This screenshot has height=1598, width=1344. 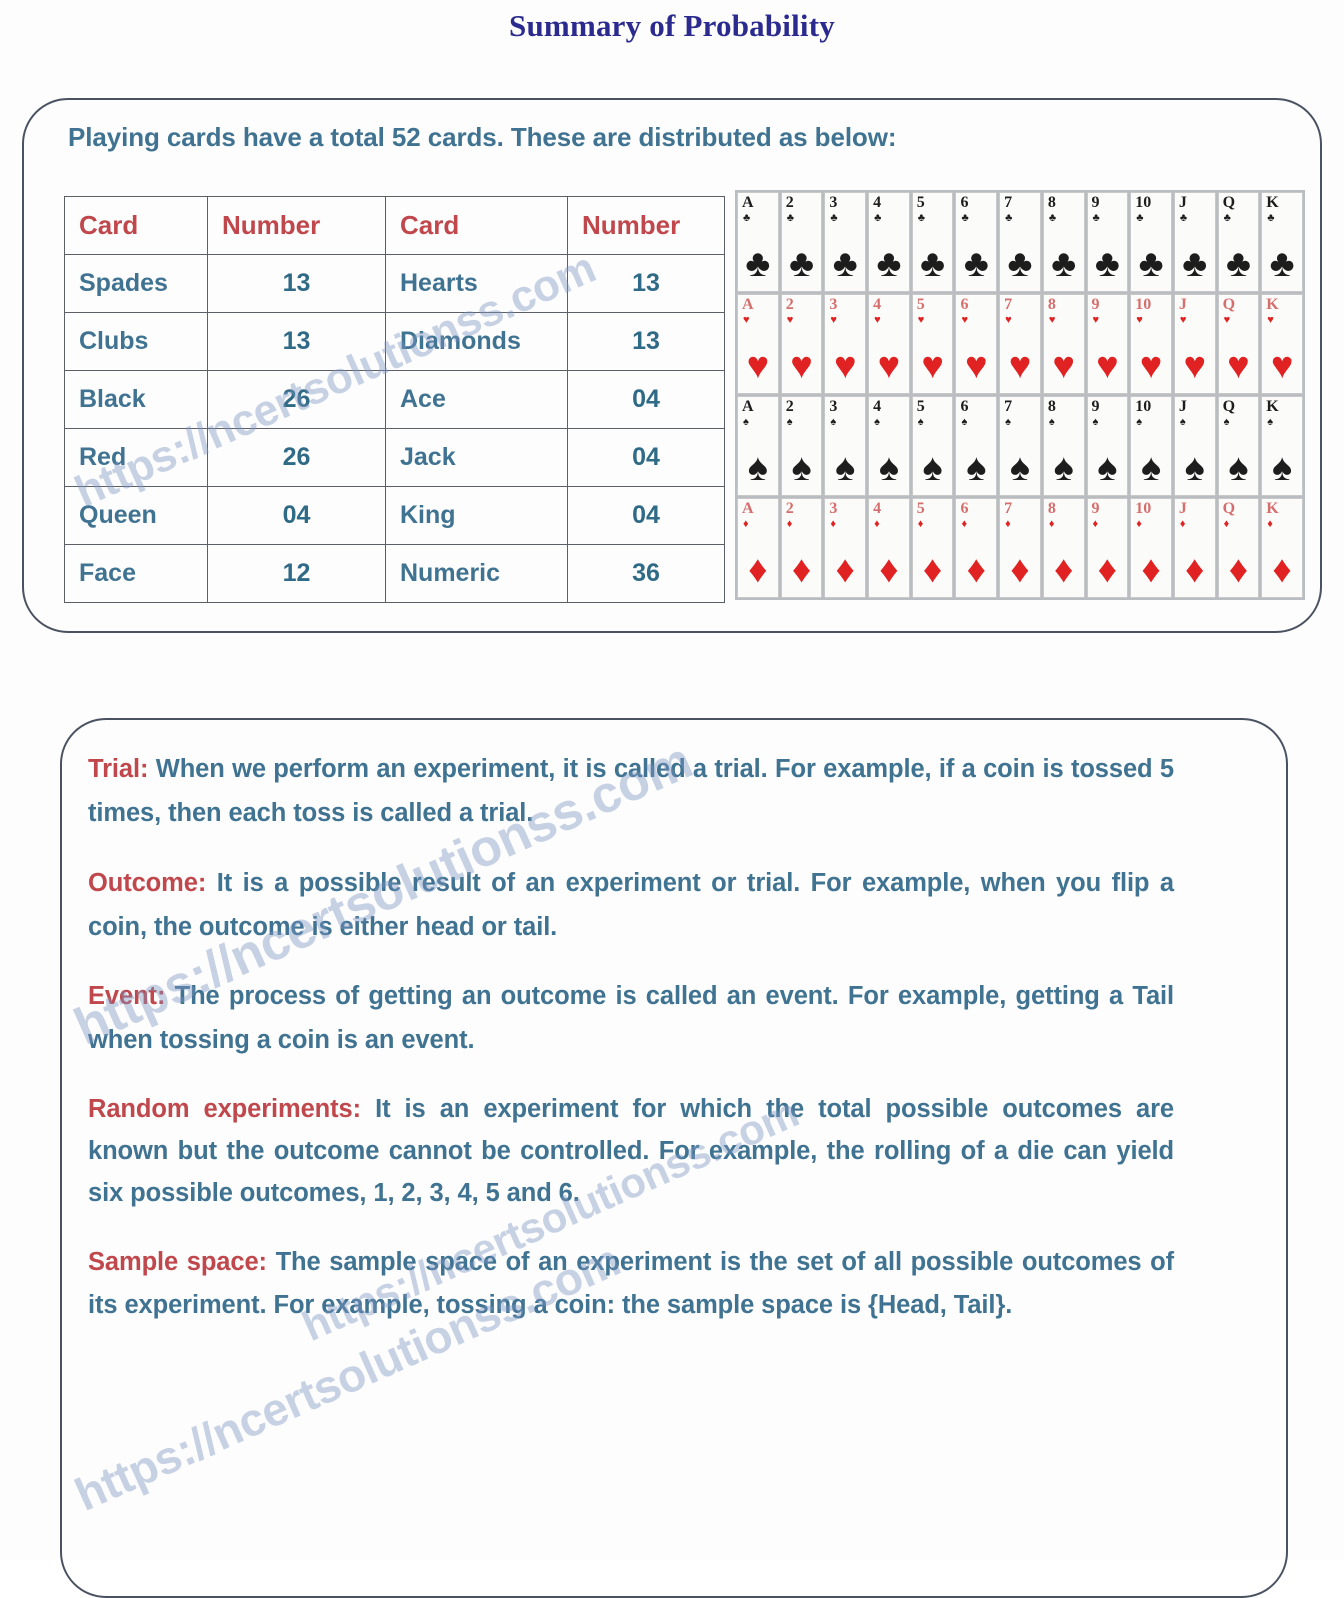 What do you see at coordinates (1151, 446) in the screenshot?
I see `card-10-of-spades: 10 ♠ ♠` at bounding box center [1151, 446].